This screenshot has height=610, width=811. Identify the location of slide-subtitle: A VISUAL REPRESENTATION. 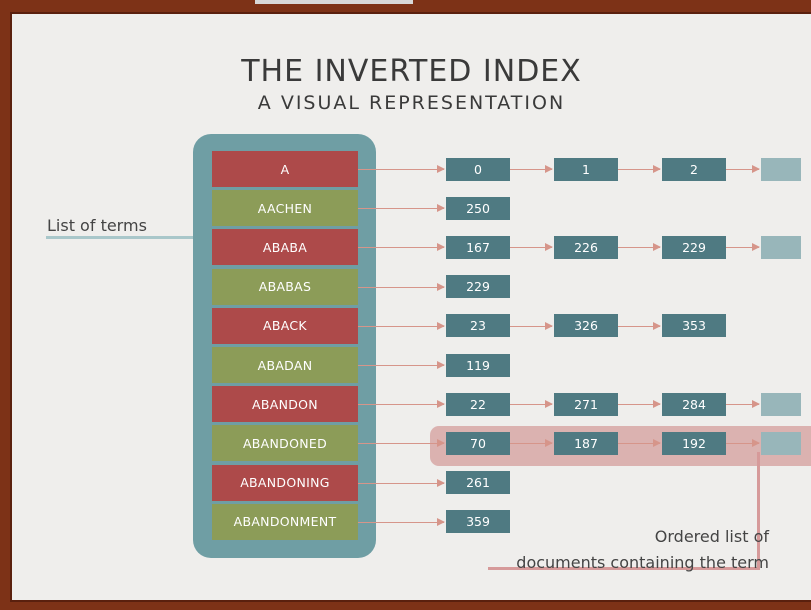
(411, 103).